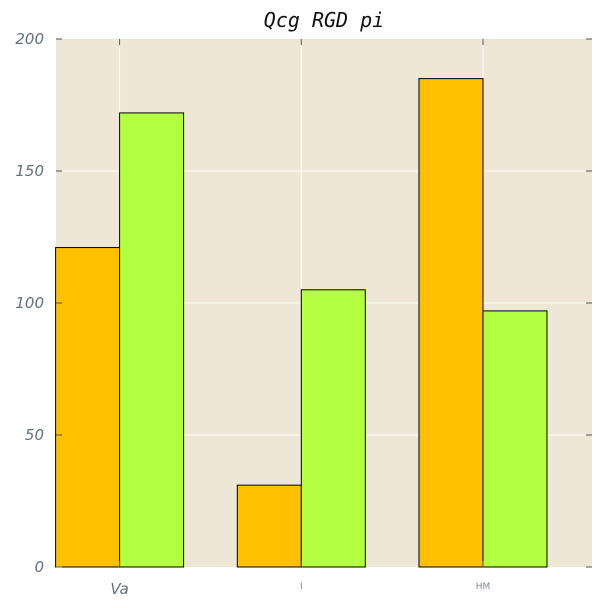 This screenshot has width=608, height=608. What do you see at coordinates (451, 323) in the screenshot?
I see `bar-series-1-HM` at bounding box center [451, 323].